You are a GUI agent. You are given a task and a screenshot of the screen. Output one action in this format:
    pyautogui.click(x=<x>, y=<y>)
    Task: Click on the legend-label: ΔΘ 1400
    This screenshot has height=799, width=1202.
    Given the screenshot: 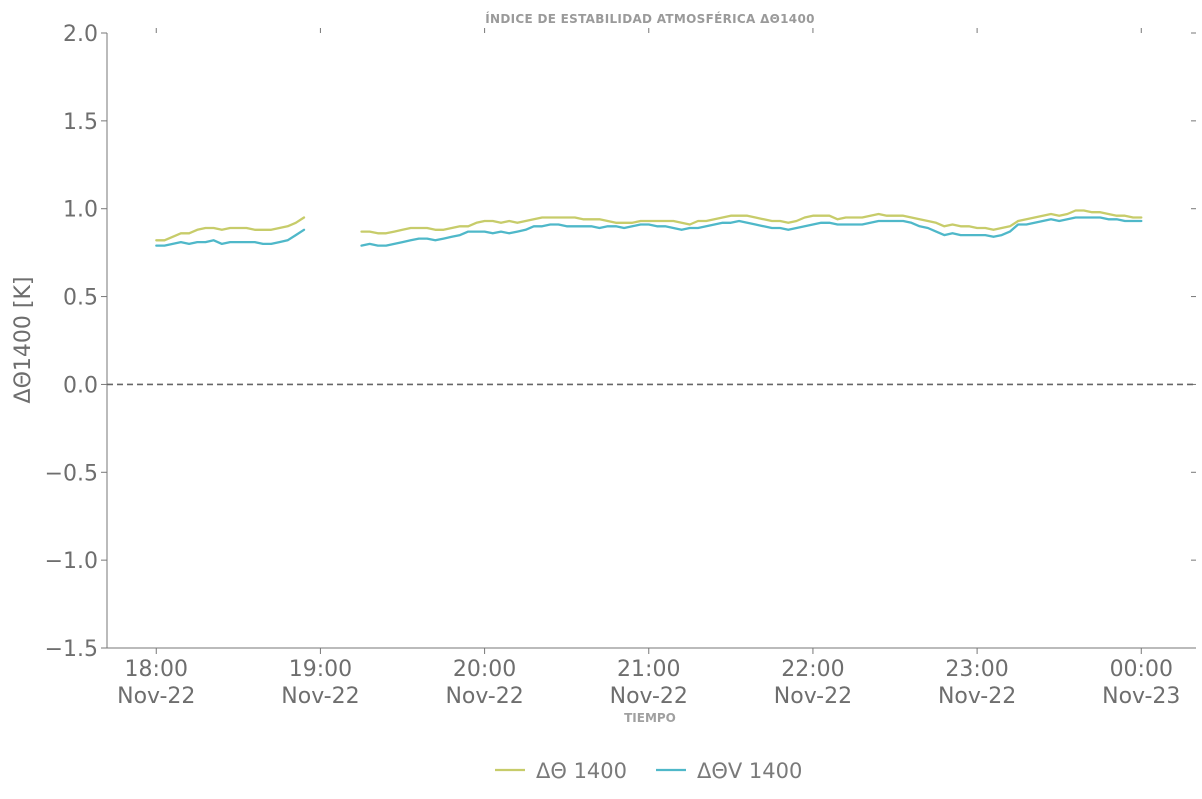 What is the action you would take?
    pyautogui.click(x=581, y=771)
    